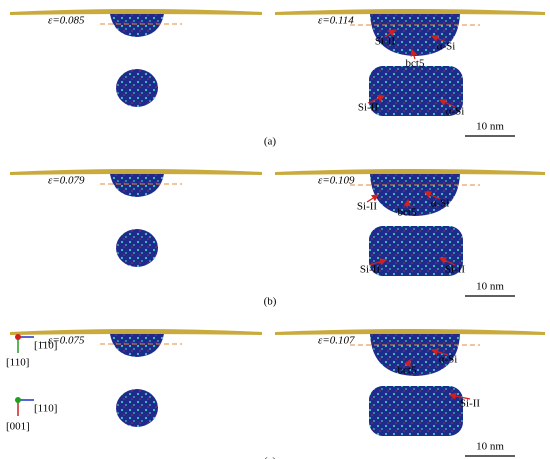  Describe the element at coordinates (66, 21) in the screenshot. I see `strain-label: ε=0.085` at that location.